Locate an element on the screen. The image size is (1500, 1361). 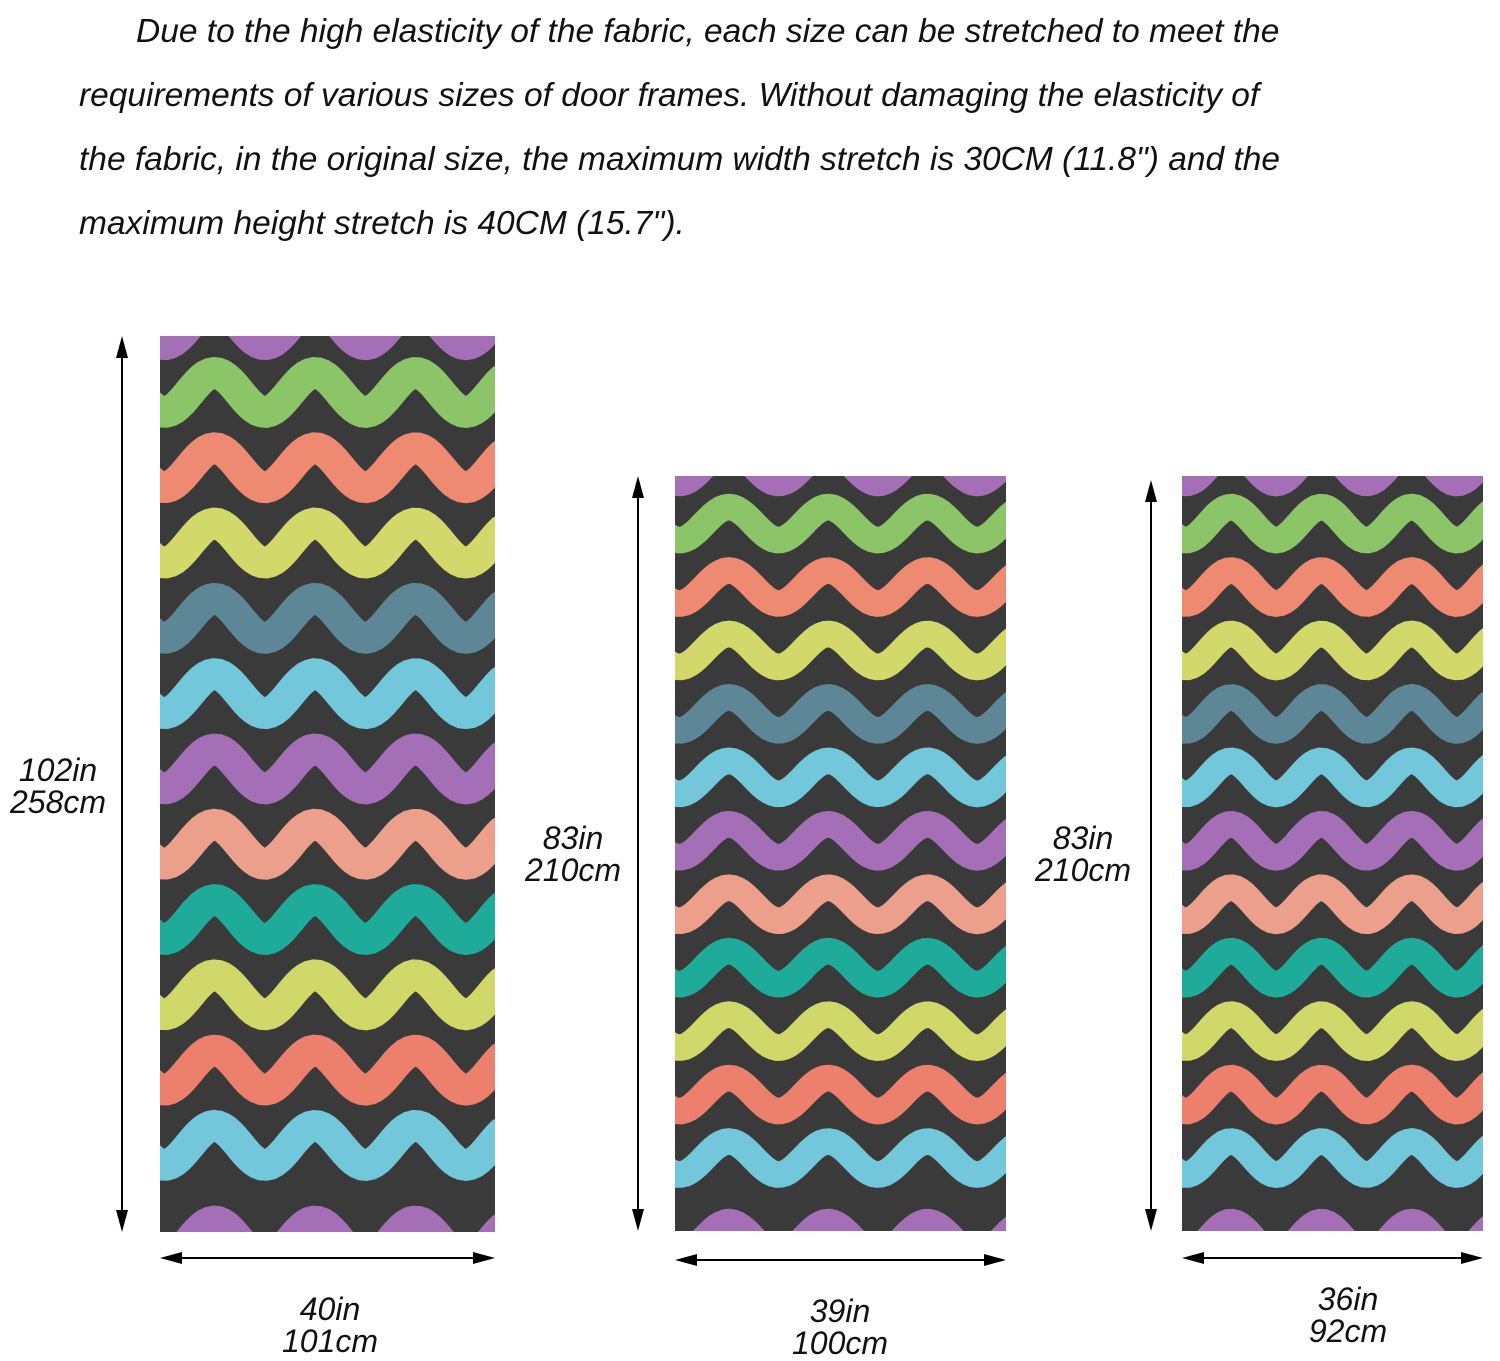
width-inches: 40in is located at coordinates (330, 1309).